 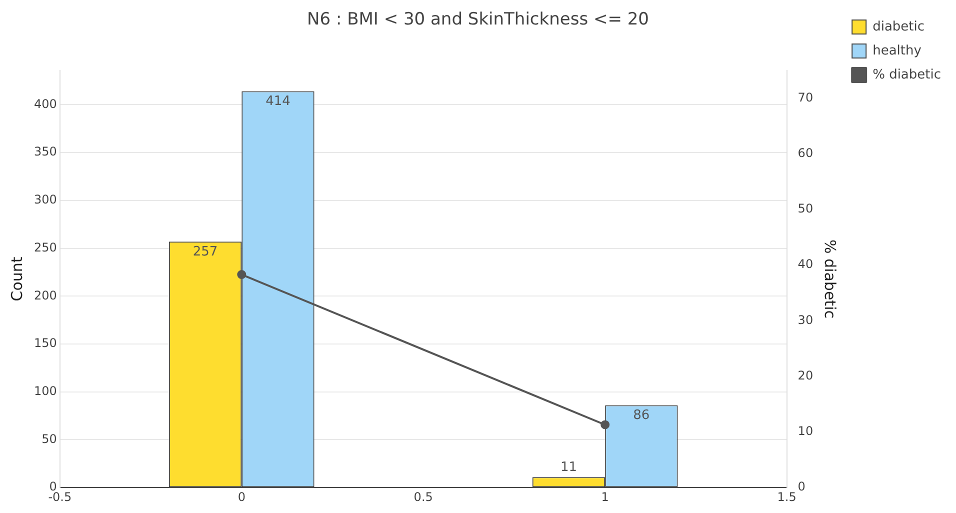 What do you see at coordinates (45, 247) in the screenshot?
I see `y-tick-label: 250` at bounding box center [45, 247].